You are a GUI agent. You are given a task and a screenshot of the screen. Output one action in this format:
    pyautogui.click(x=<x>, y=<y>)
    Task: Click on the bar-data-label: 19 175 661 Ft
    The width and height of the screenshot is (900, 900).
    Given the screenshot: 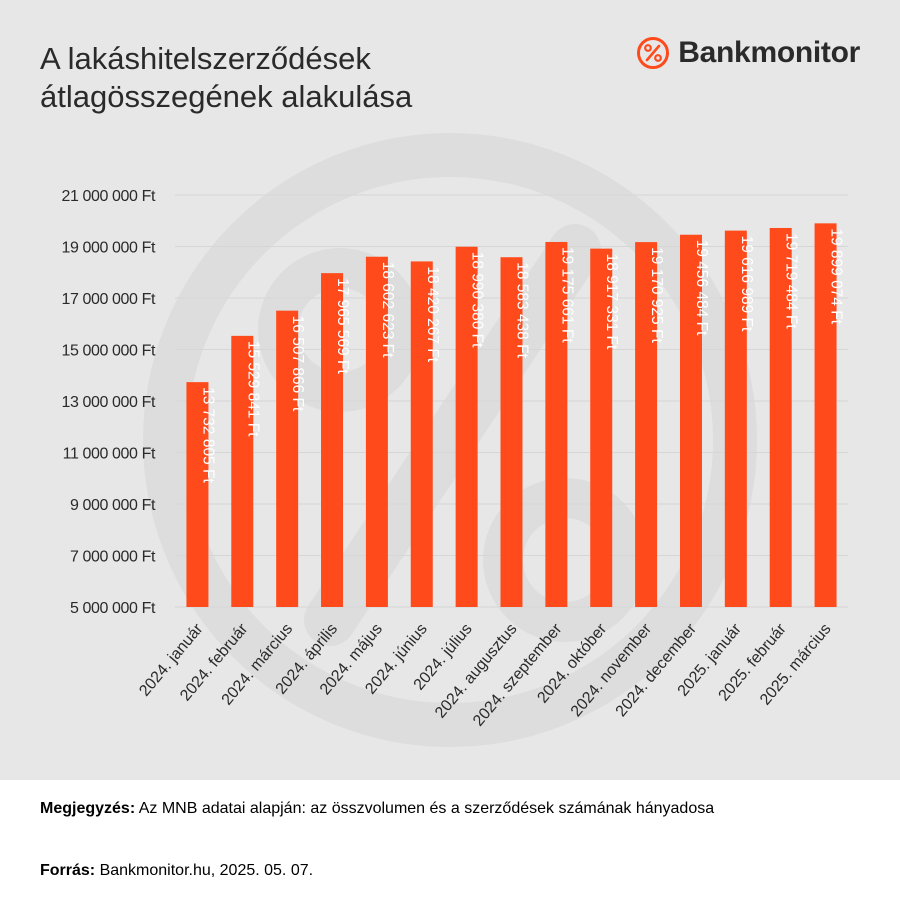 What is the action you would take?
    pyautogui.click(x=566, y=295)
    